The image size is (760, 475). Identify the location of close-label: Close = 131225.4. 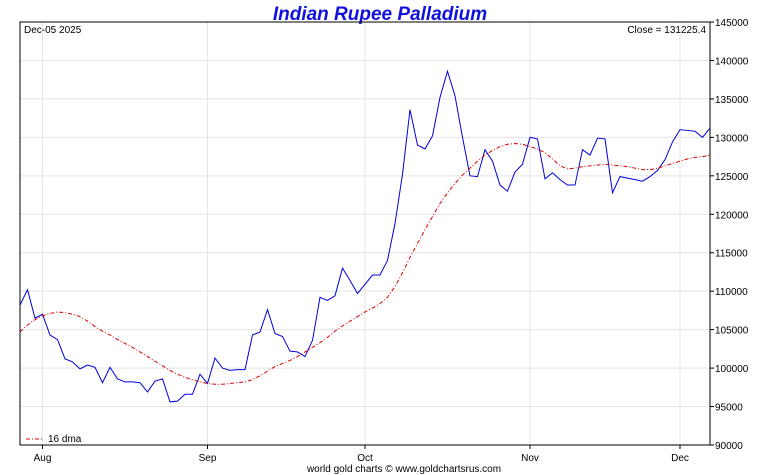
(666, 30).